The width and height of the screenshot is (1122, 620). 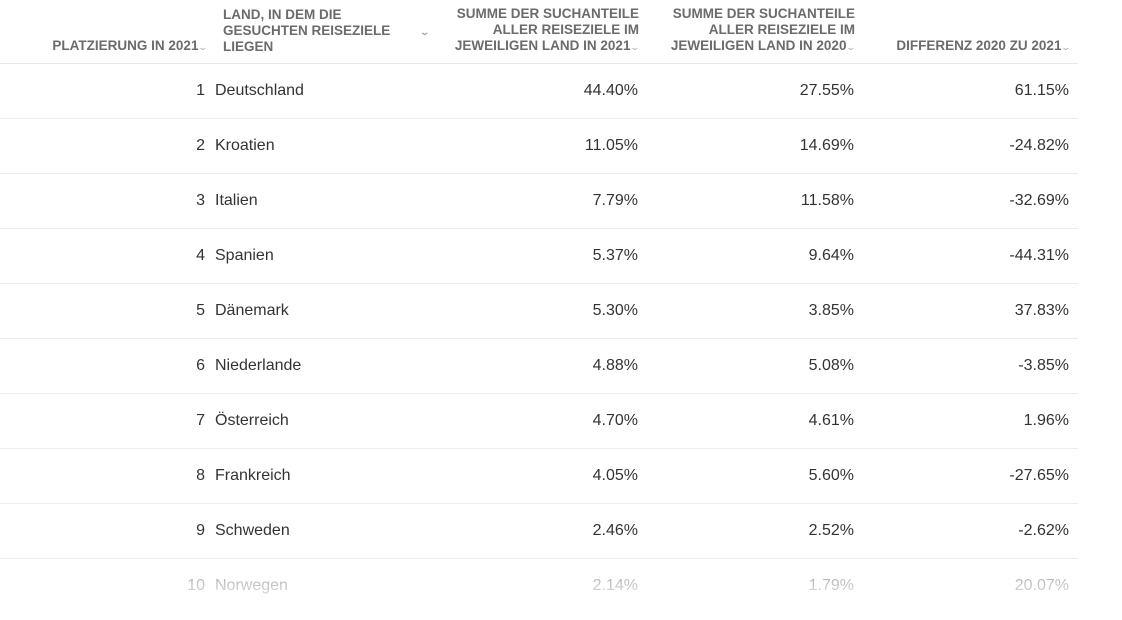 I want to click on cell-rank: 10, so click(x=196, y=585).